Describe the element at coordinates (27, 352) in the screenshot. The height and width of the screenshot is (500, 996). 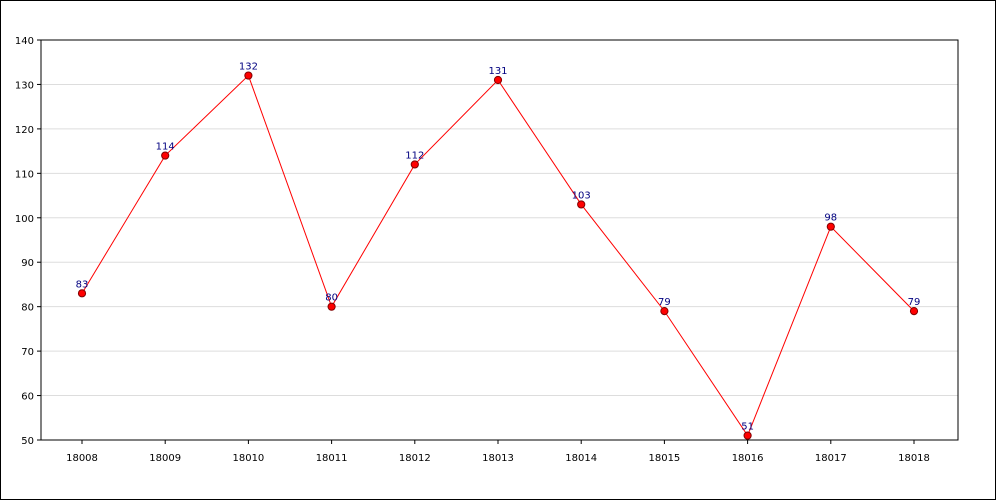
I see `y-tick-label: 70` at that location.